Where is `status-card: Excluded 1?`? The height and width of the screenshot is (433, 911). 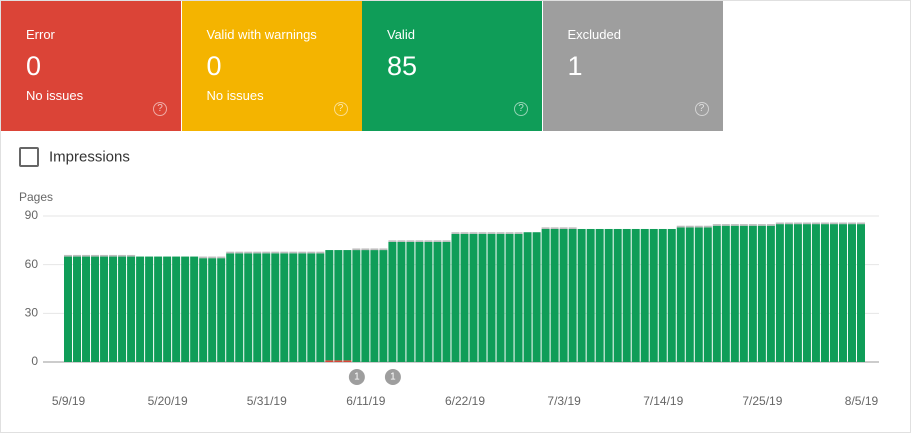
status-card: Excluded 1? is located at coordinates (632, 66).